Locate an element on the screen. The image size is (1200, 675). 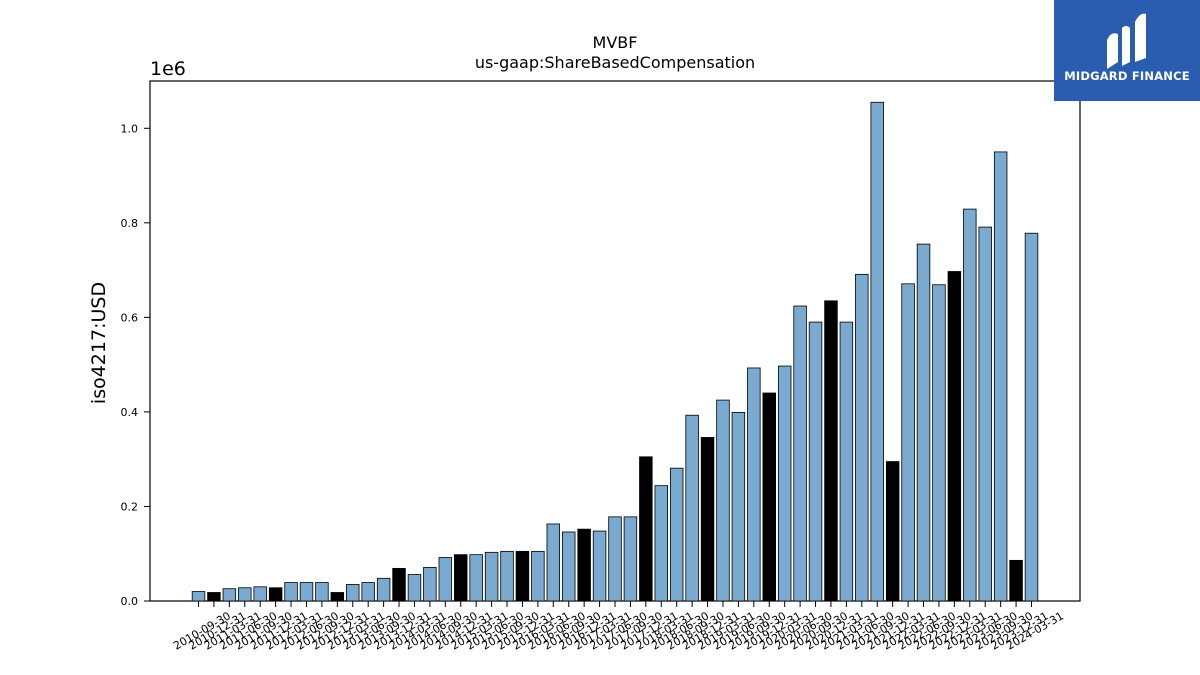
y-tick-label: 0.6 is located at coordinates (130, 317).